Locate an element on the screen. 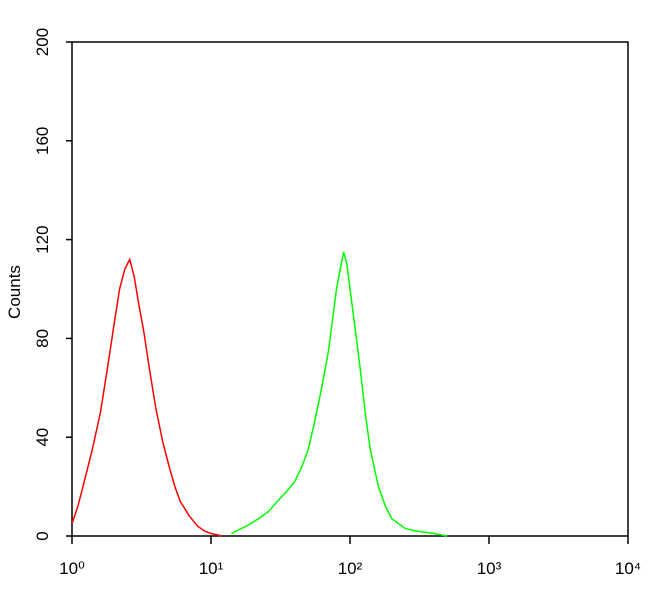 This screenshot has width=650, height=590. y-tick-label: 80 is located at coordinates (42, 338).